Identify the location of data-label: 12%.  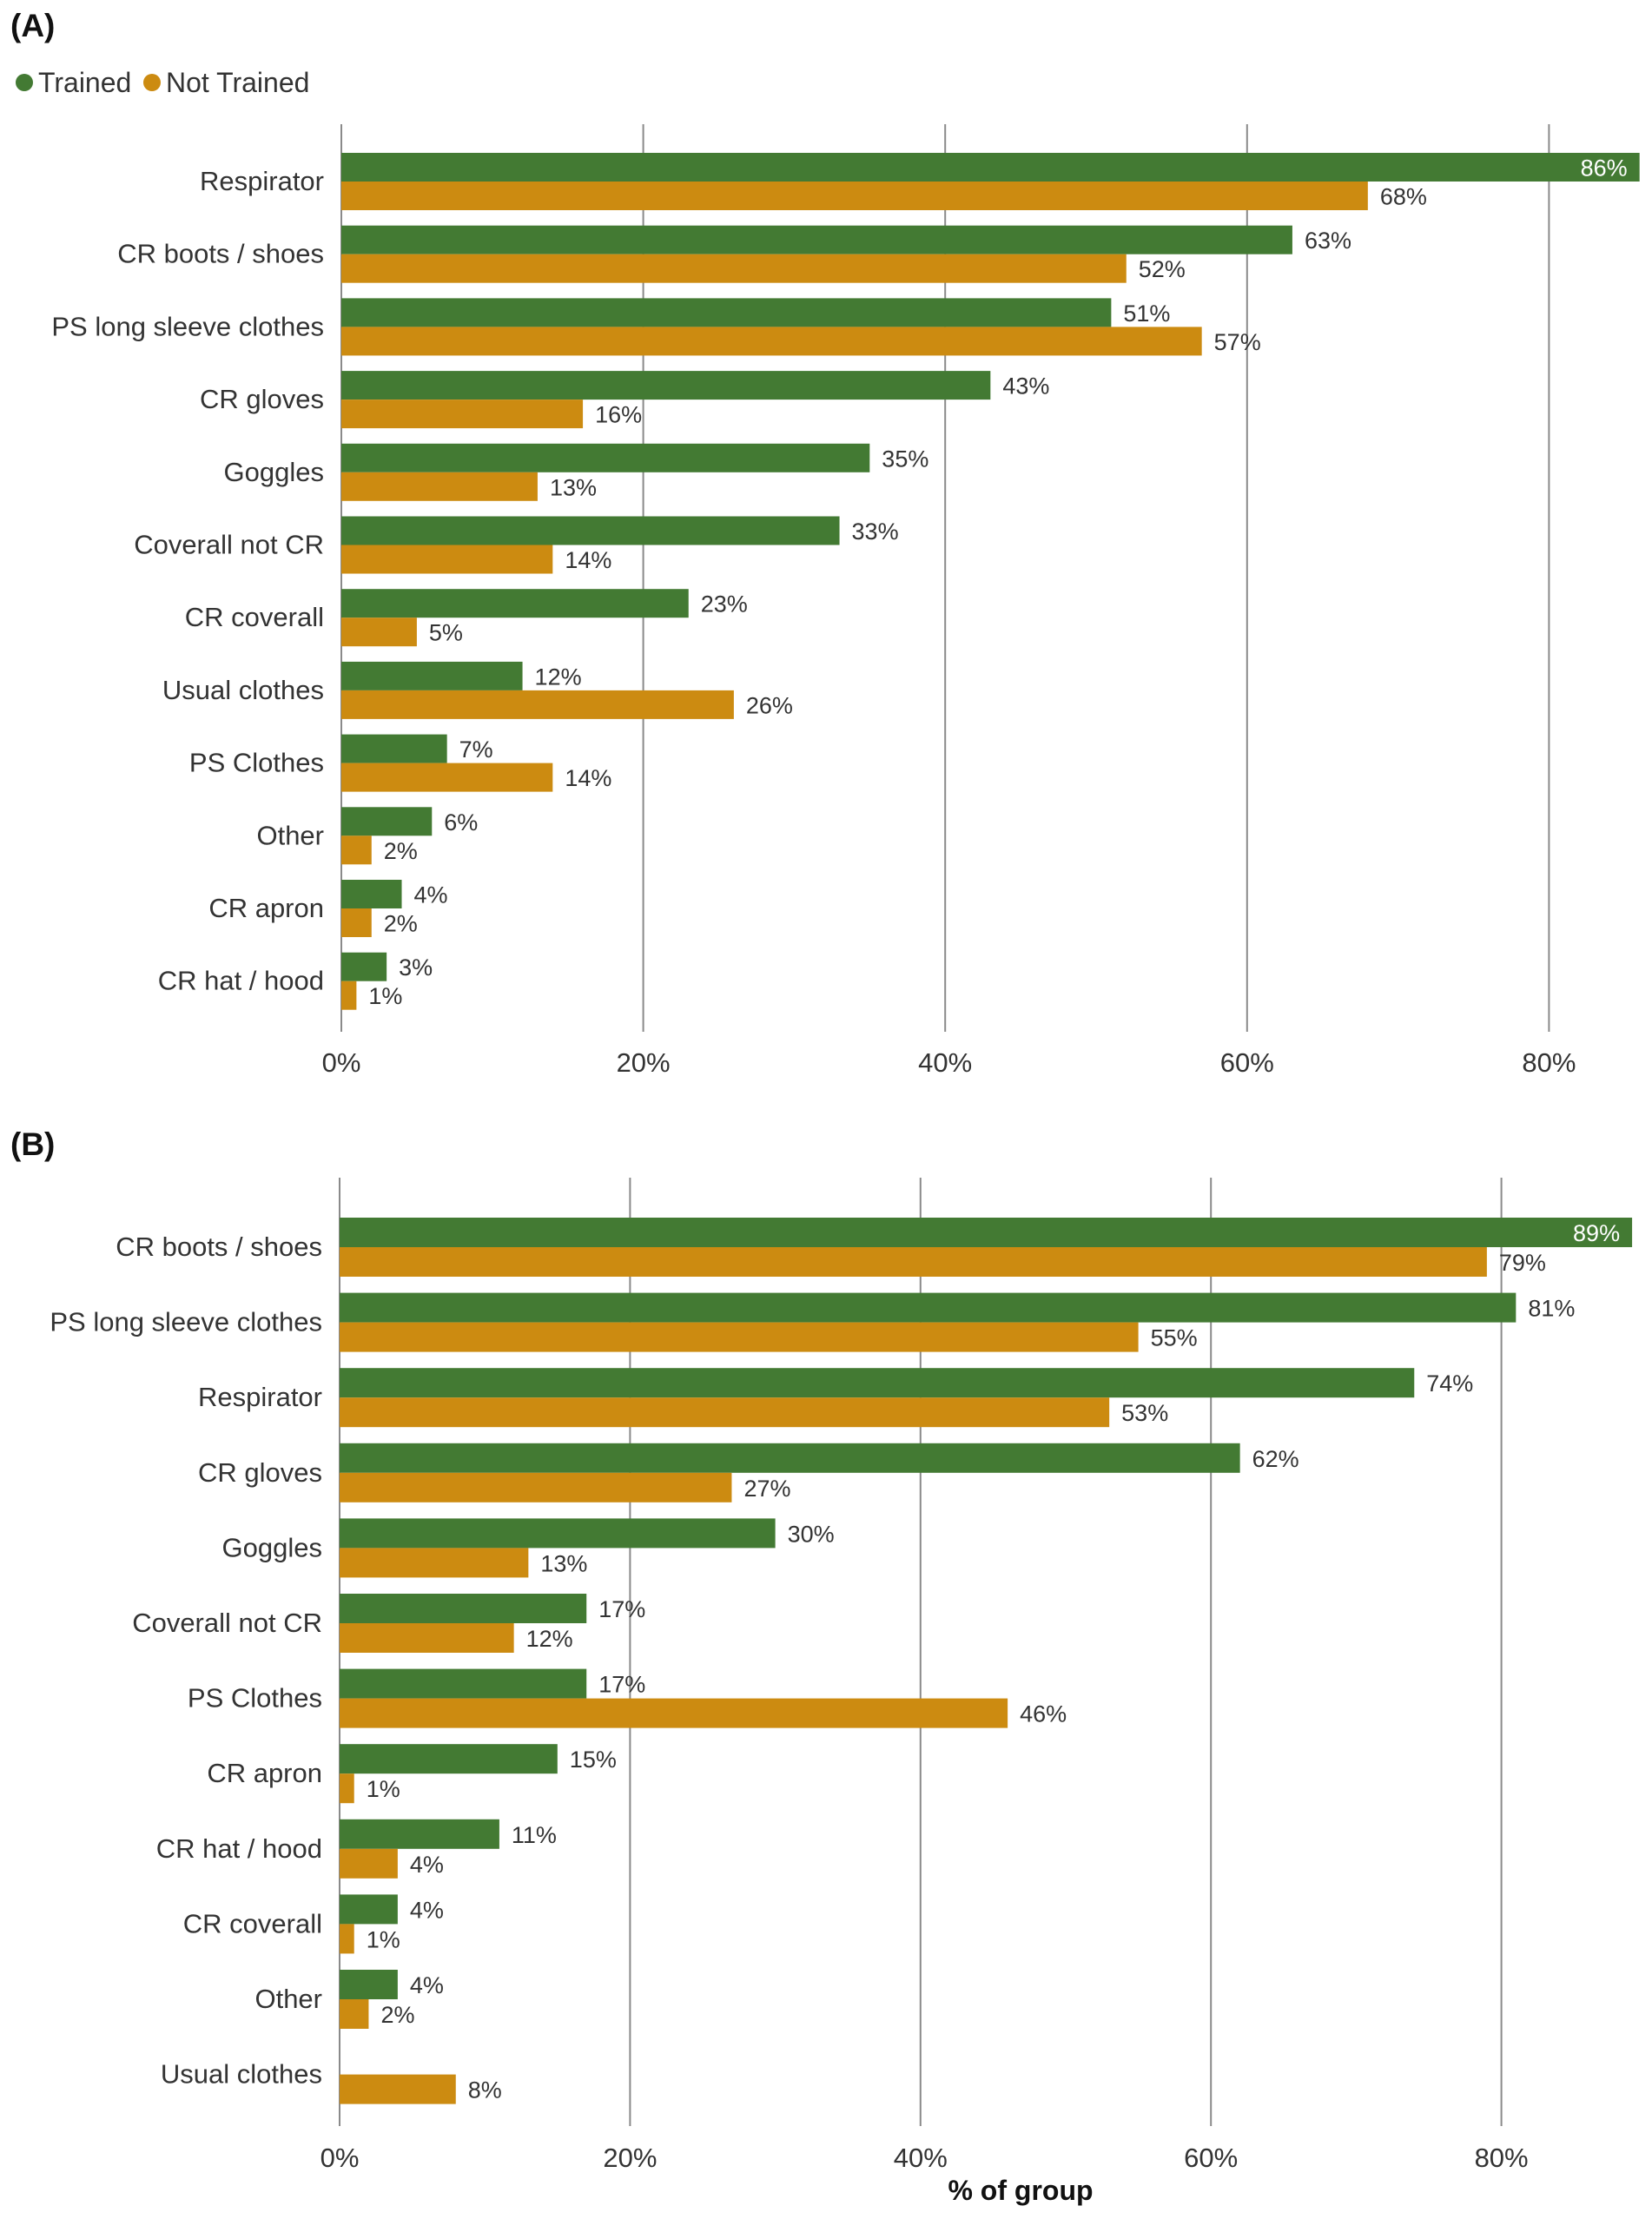
(558, 677).